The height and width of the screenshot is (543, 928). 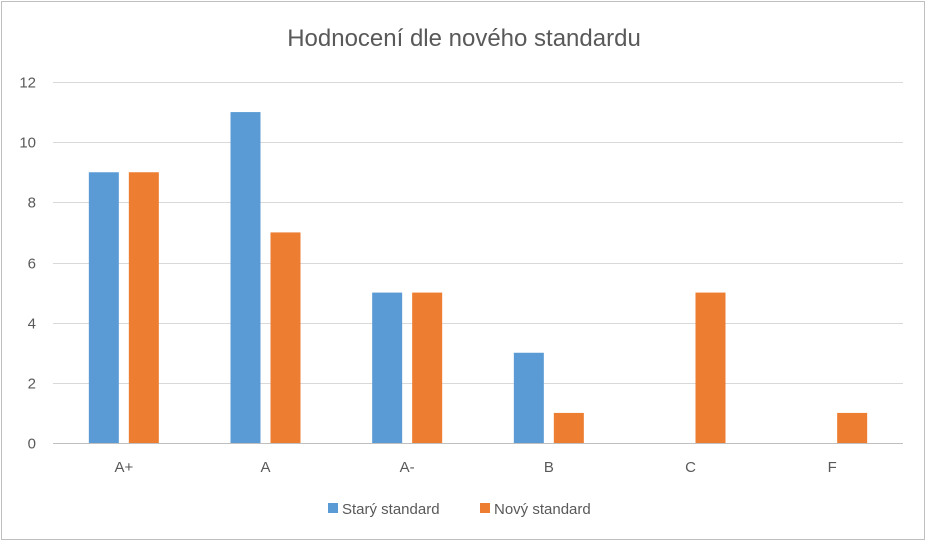 I want to click on y-tick-label: 10, so click(x=27, y=143).